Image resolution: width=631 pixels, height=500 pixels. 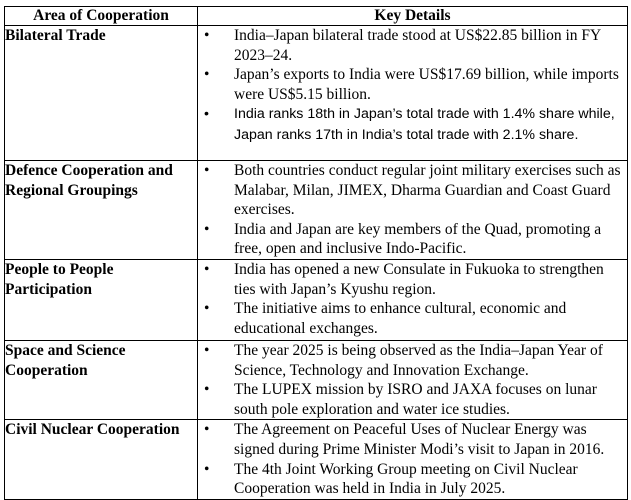 I want to click on header-row: Area of Cooperation Key Details, so click(x=316, y=16).